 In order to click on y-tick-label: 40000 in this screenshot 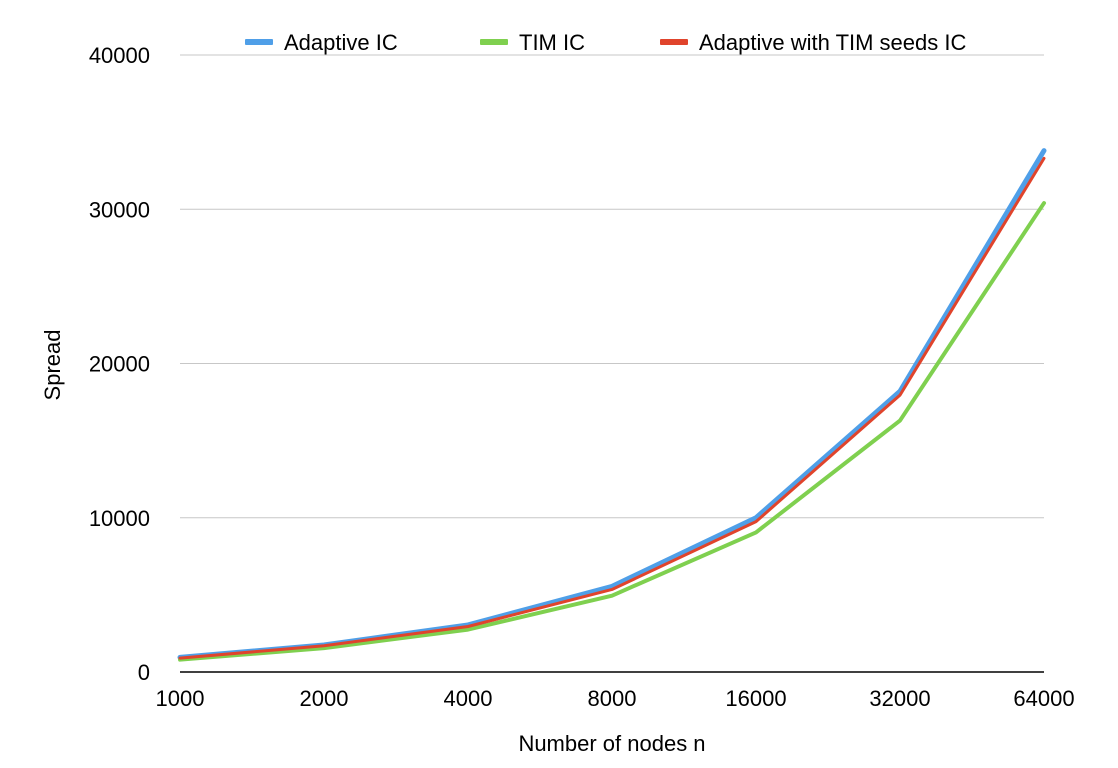, I will do `click(119, 55)`.